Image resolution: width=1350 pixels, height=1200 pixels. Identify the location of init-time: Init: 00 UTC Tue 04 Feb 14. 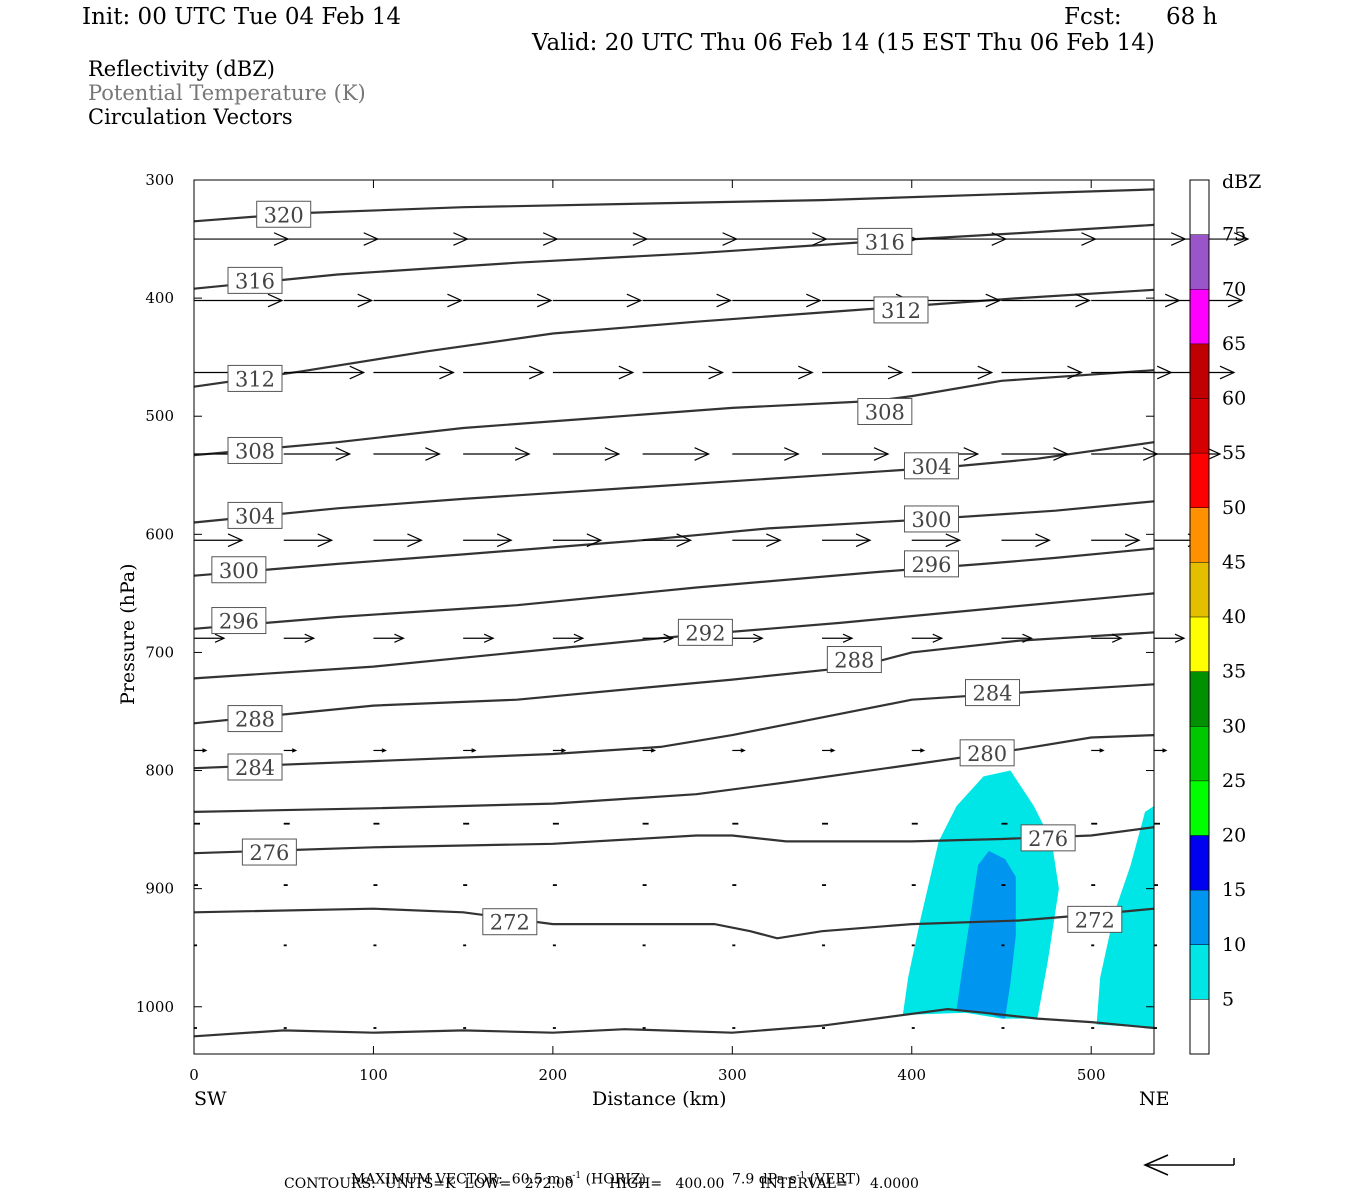
(242, 17).